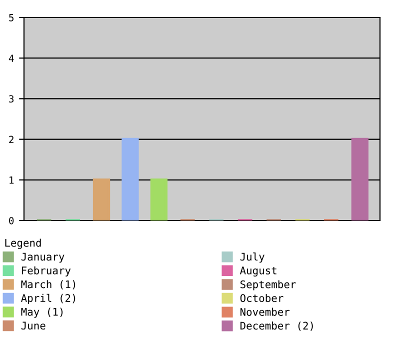  Describe the element at coordinates (258, 271) in the screenshot. I see `legend-label: August` at that location.